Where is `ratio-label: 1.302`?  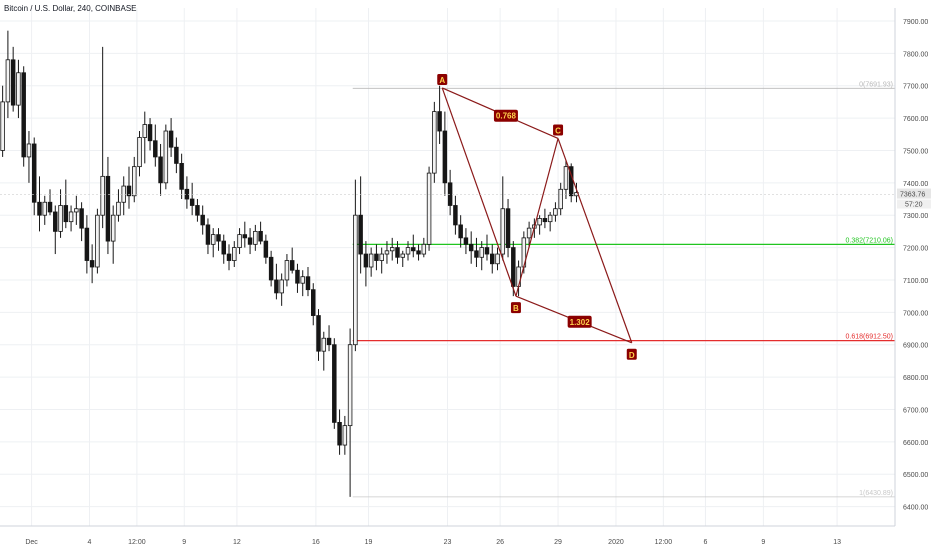
ratio-label: 1.302 is located at coordinates (580, 322).